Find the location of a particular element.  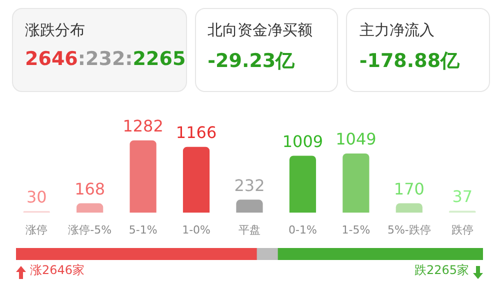

data-label: 1009 is located at coordinates (303, 141).